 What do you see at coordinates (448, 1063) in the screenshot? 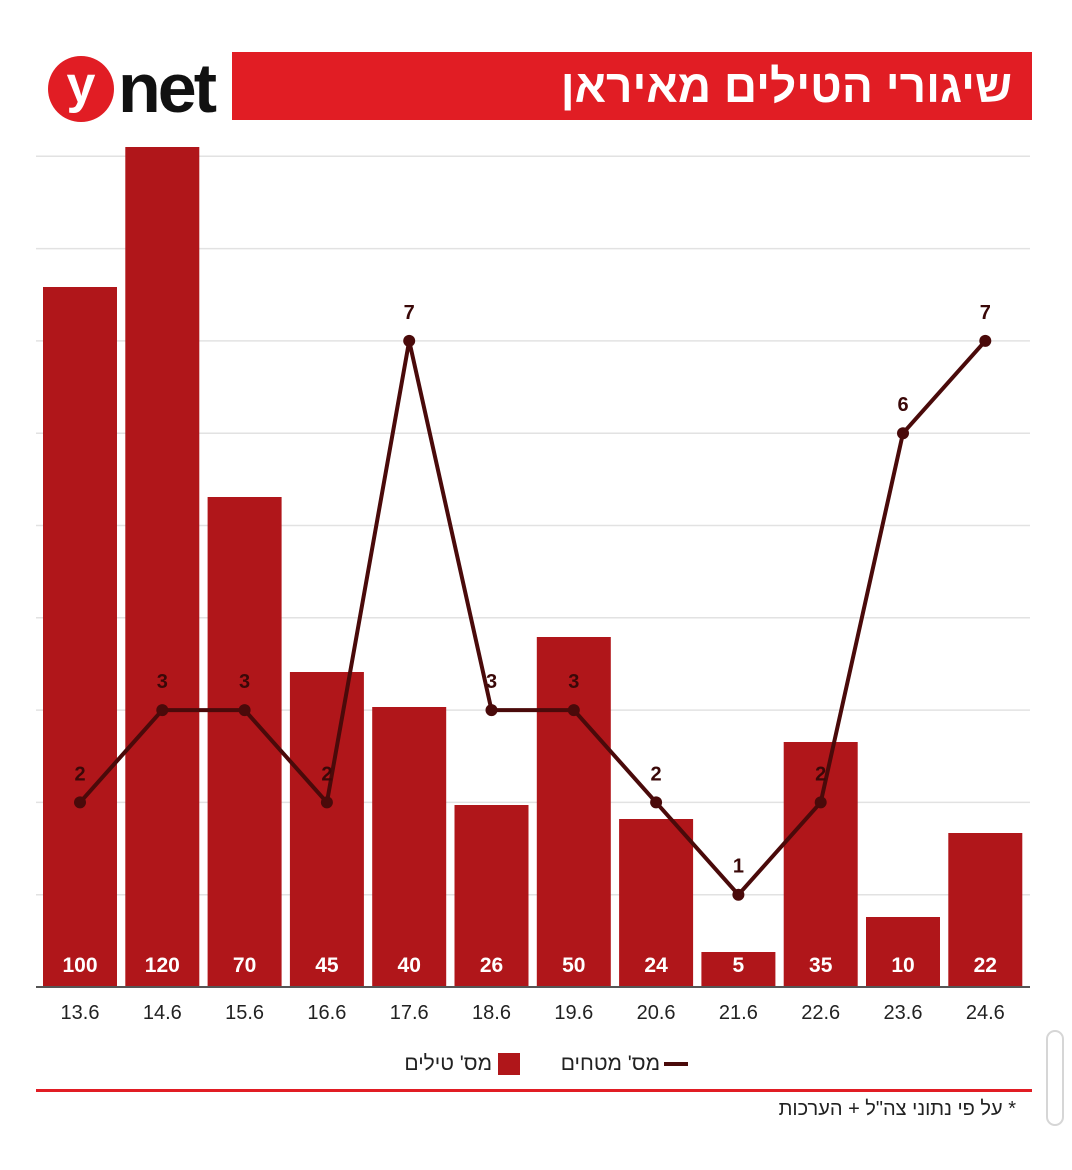
I see `legend-bar-label: מס' טילים` at bounding box center [448, 1063].